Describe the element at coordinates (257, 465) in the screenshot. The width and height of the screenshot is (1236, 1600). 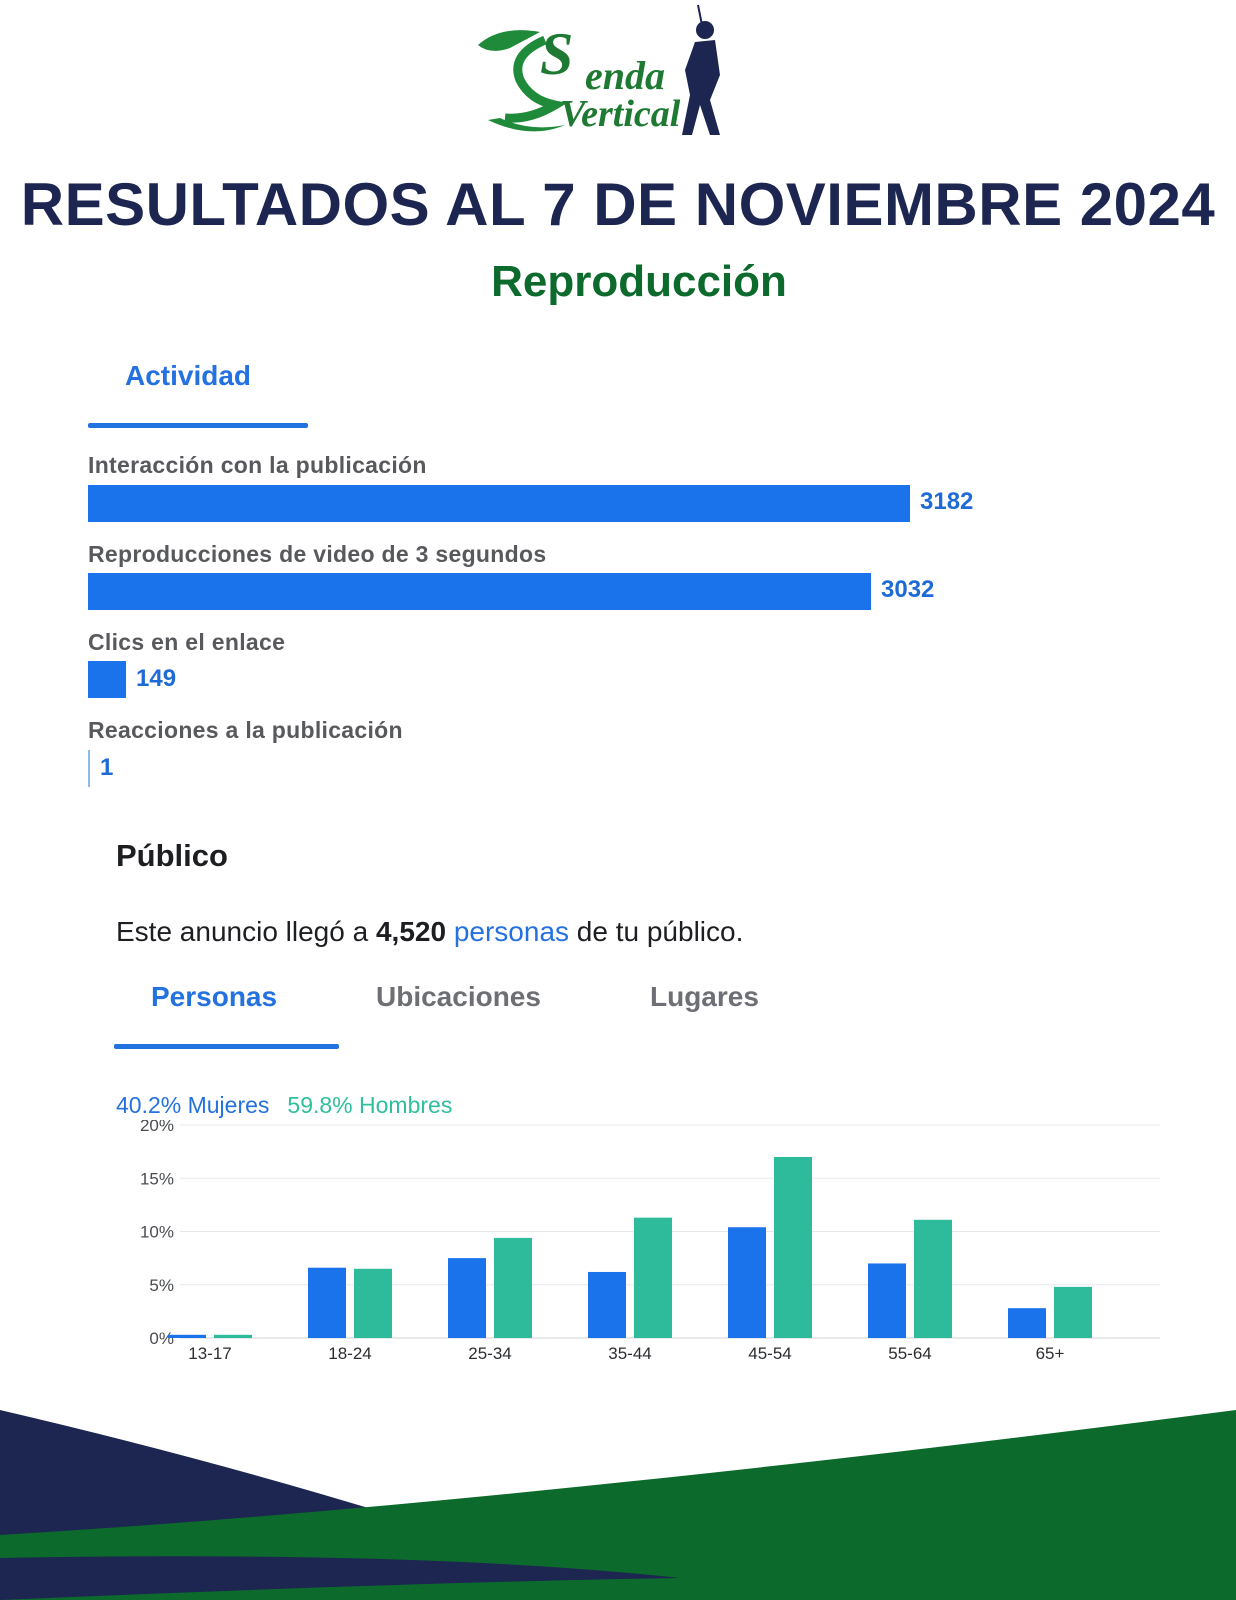
I see `metric-label-interaccion: Interacción con la publicación` at that location.